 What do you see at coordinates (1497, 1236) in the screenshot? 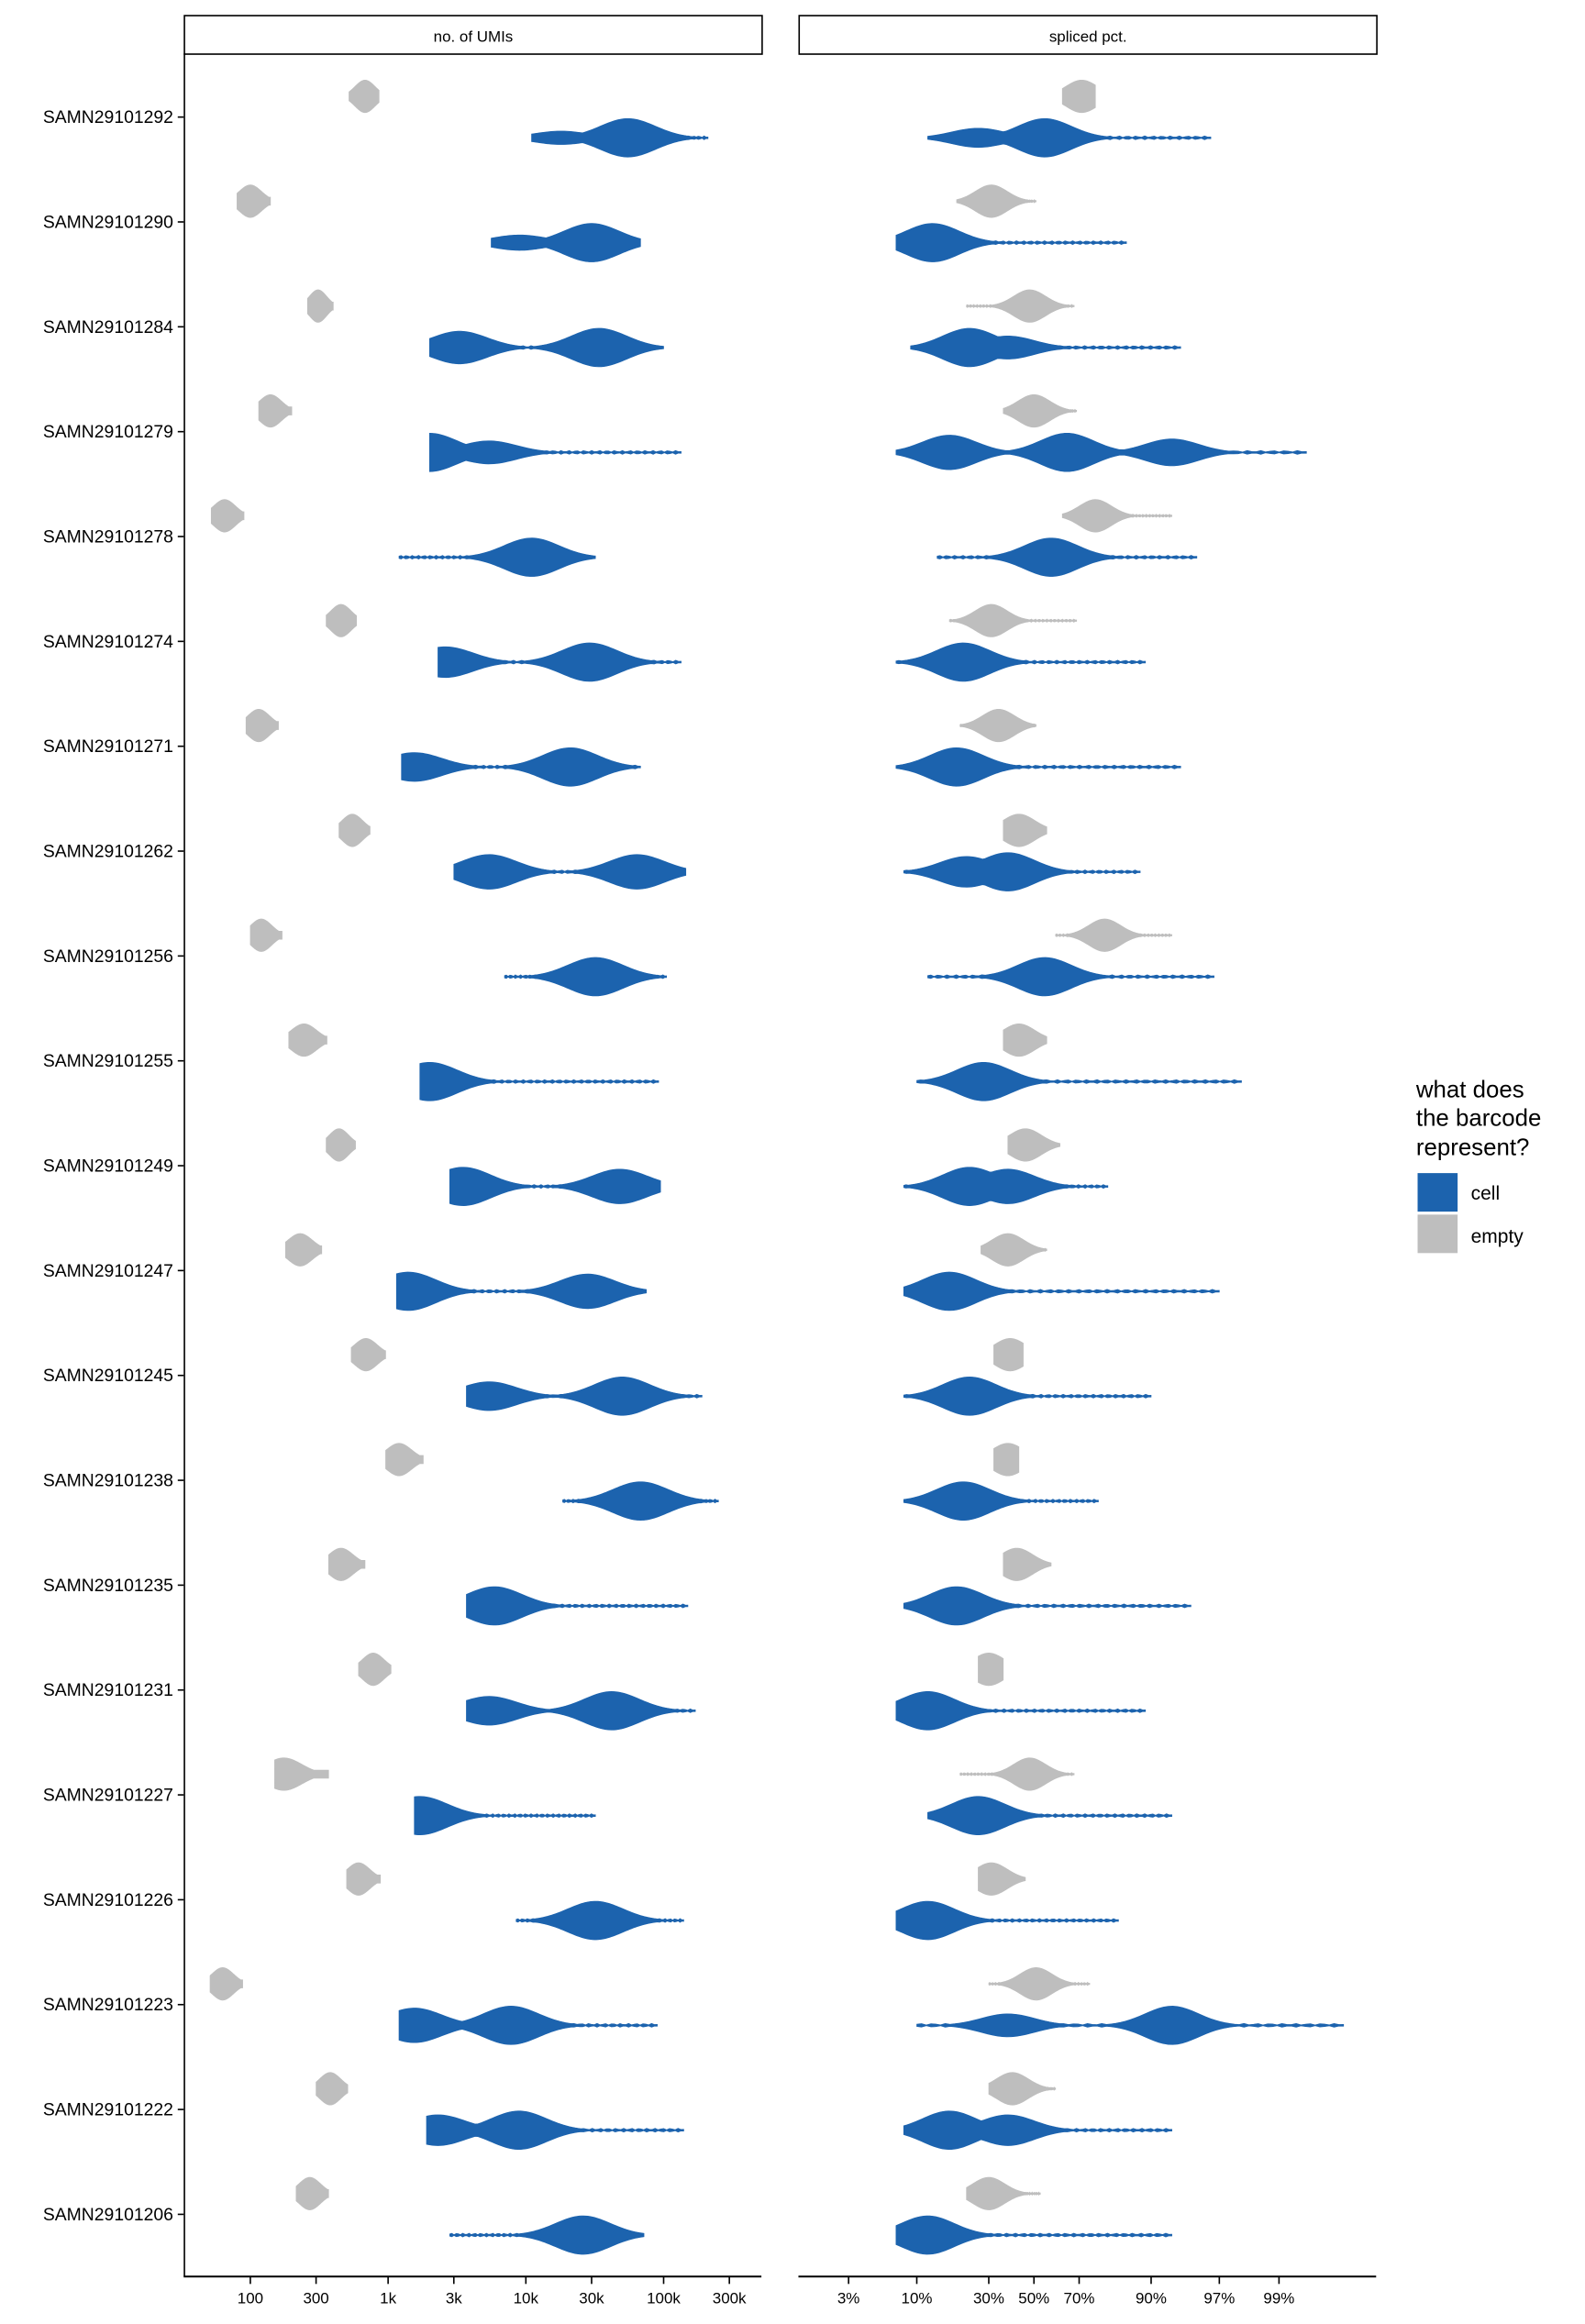
I see `legend-label-empty: empty` at bounding box center [1497, 1236].